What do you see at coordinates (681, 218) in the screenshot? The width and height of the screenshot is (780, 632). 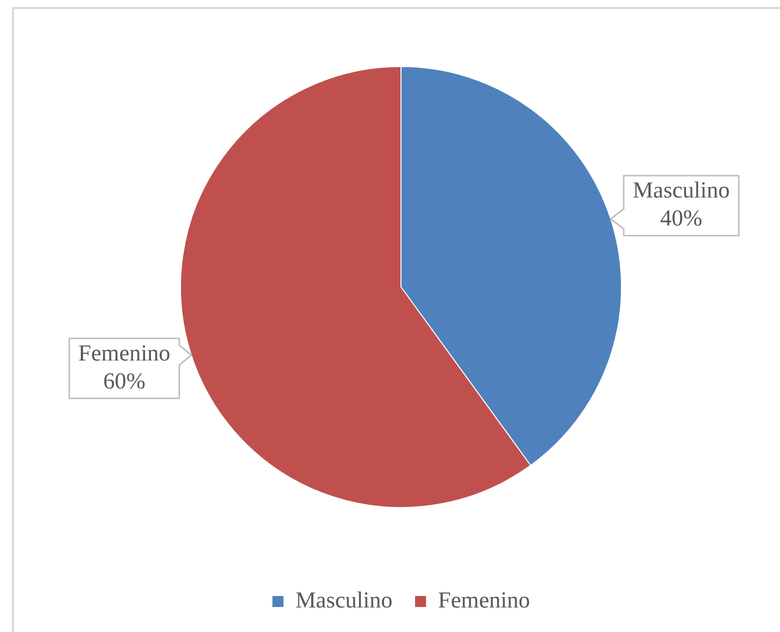 I see `data-label: 40%` at bounding box center [681, 218].